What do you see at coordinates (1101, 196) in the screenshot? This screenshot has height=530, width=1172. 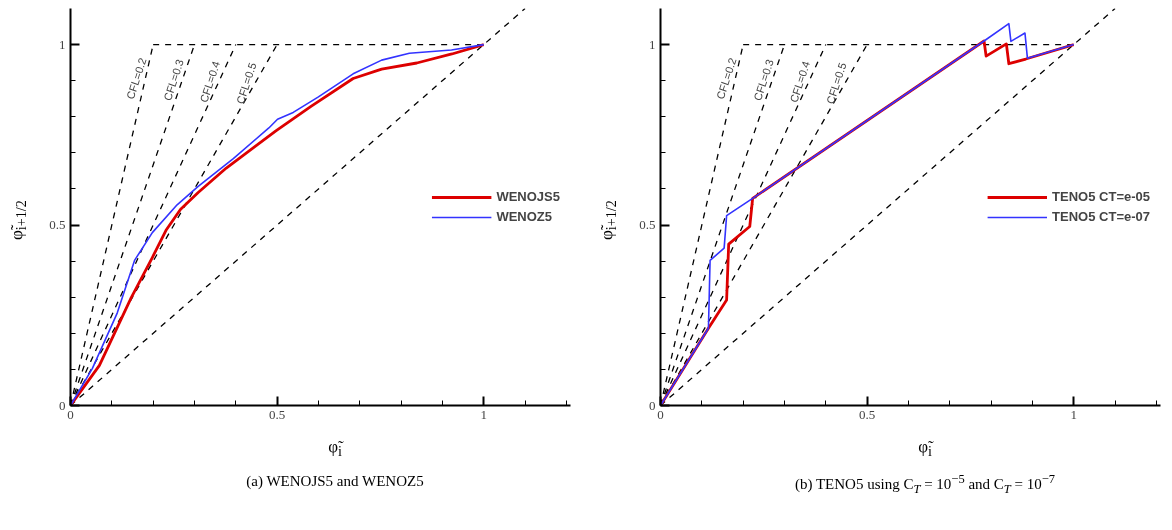 I see `legend-label: TENO5 CT=e-05` at bounding box center [1101, 196].